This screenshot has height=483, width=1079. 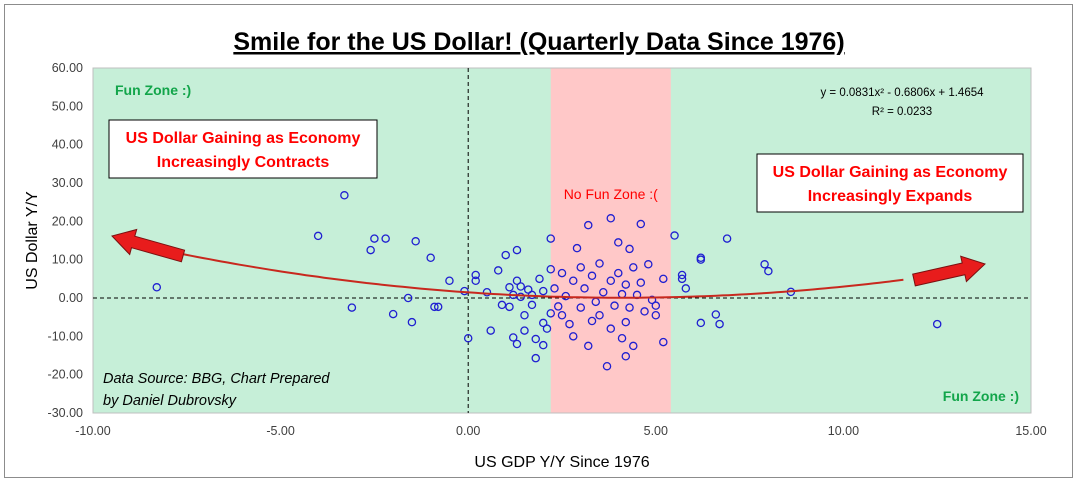 I want to click on trendline-equation: y = 0.0831x² - 0.6806x + 1.4654, so click(x=902, y=93).